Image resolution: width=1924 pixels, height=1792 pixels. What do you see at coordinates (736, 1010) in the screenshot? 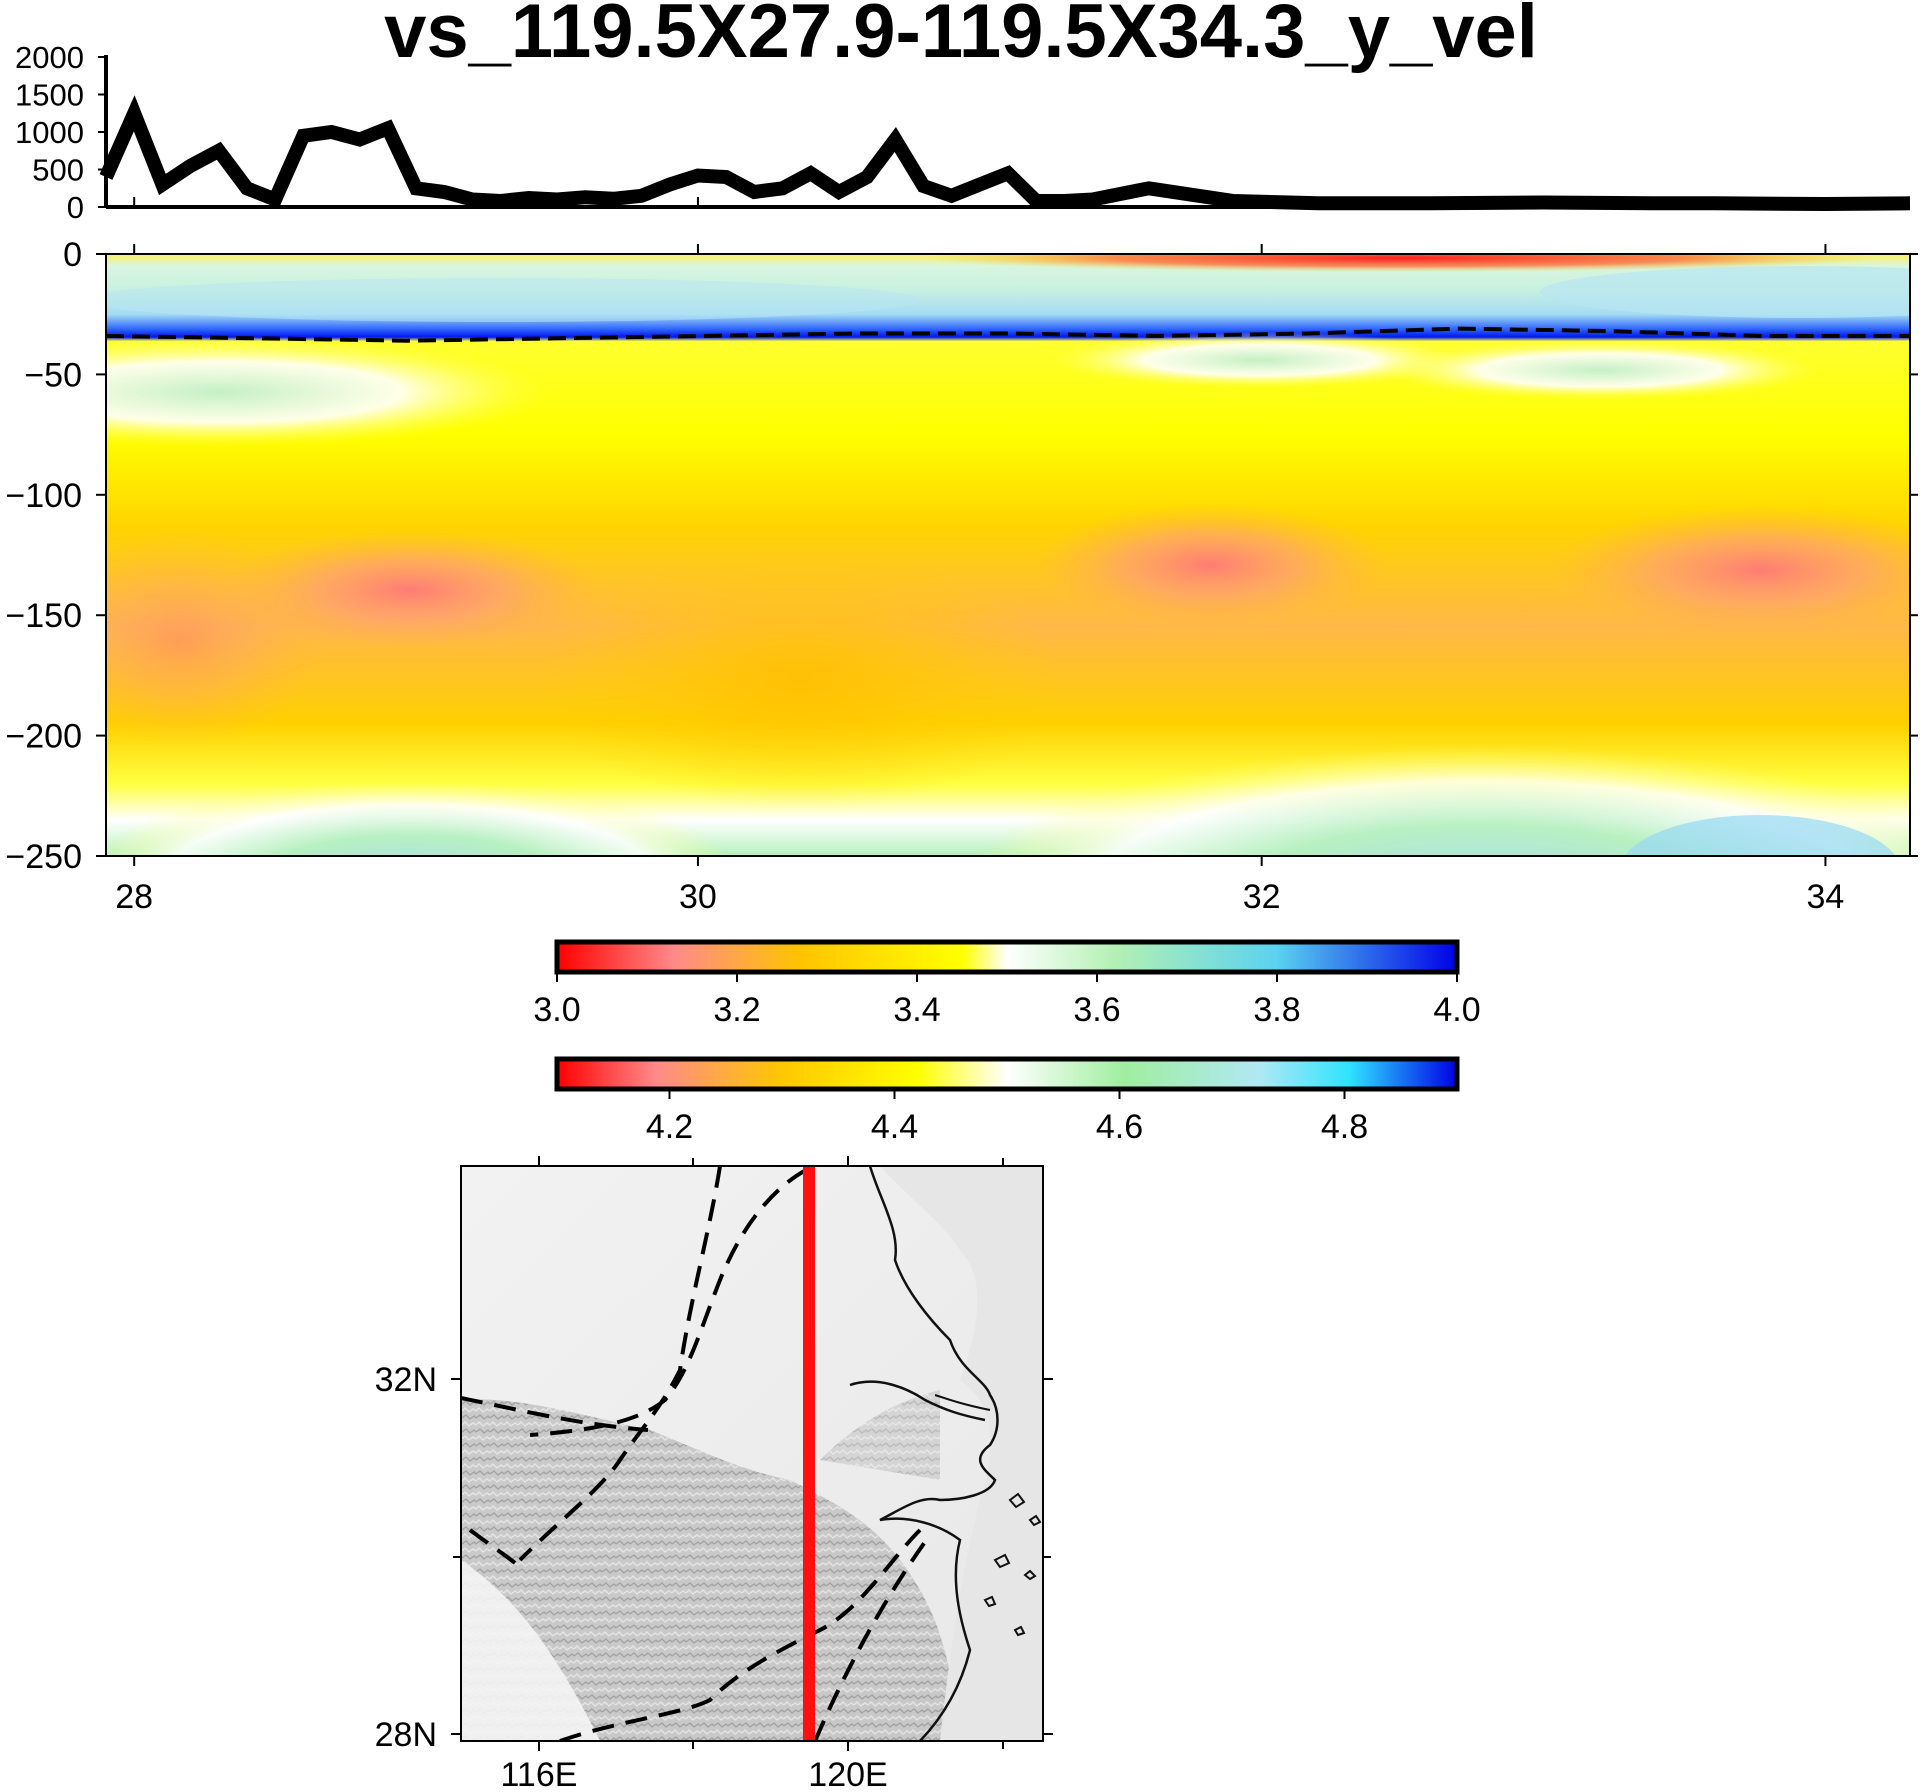
I see `colorbar-tick-label: 3.2` at bounding box center [736, 1010].